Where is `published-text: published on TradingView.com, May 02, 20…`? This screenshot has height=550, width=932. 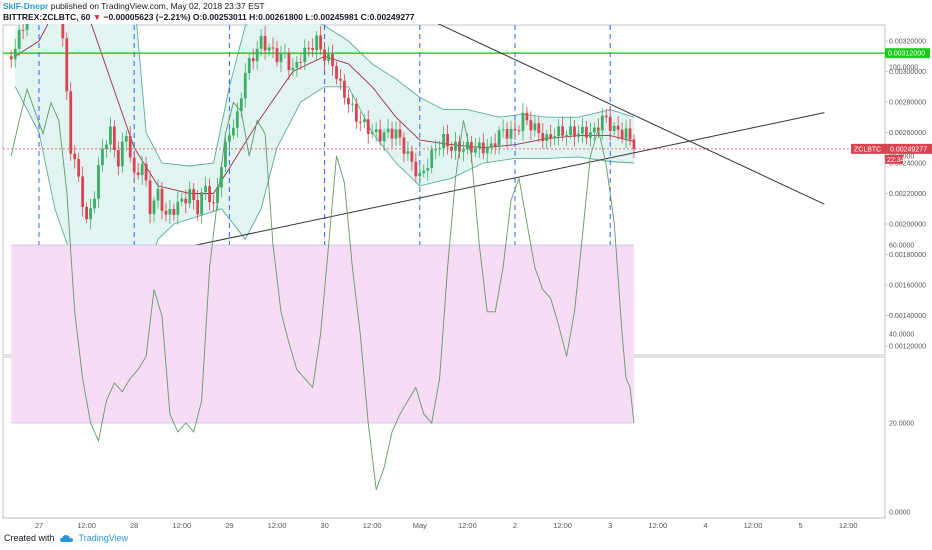
published-text: published on TradingView.com, May 02, 20… is located at coordinates (157, 6).